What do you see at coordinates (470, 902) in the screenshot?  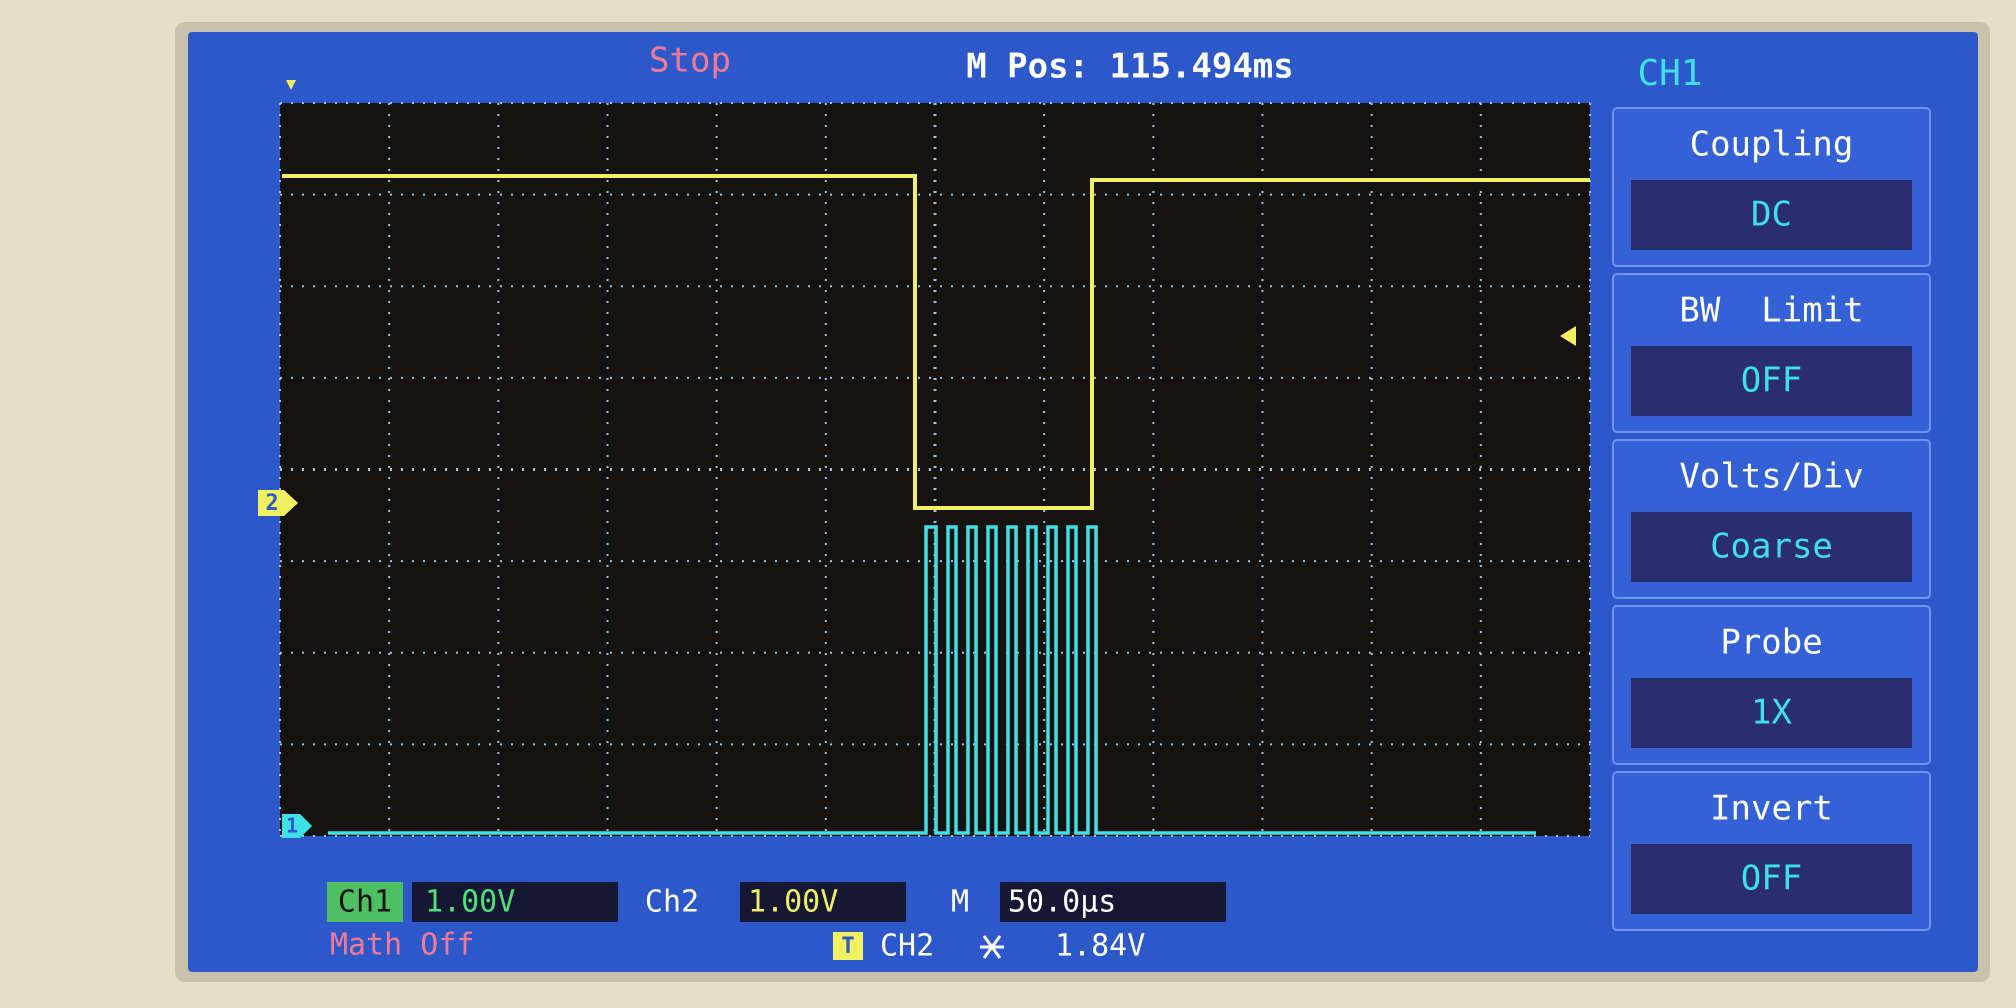 I see `ch1-scale: 1.00V` at bounding box center [470, 902].